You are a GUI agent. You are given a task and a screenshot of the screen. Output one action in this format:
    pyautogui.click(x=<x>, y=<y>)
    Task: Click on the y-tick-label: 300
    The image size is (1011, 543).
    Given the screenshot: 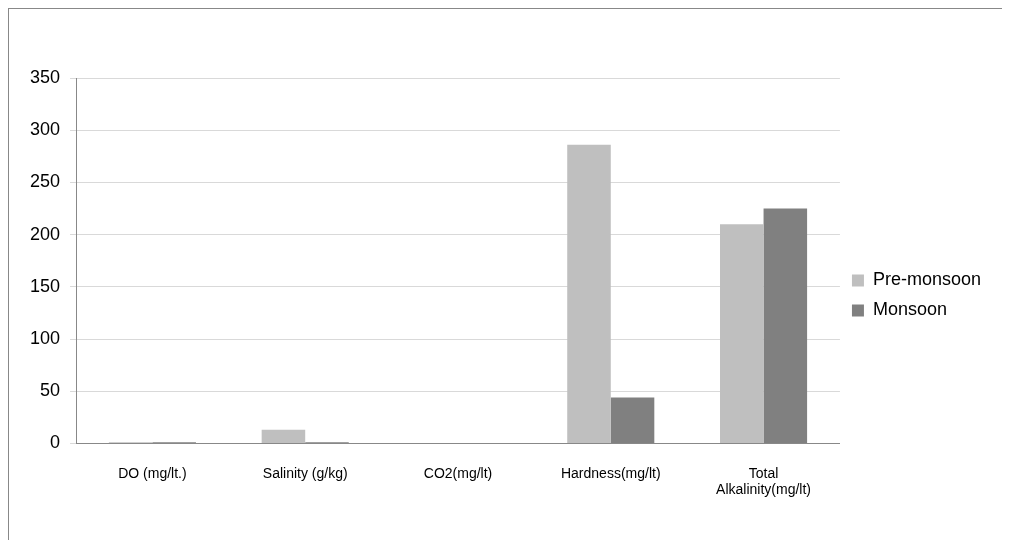 What is the action you would take?
    pyautogui.click(x=45, y=129)
    